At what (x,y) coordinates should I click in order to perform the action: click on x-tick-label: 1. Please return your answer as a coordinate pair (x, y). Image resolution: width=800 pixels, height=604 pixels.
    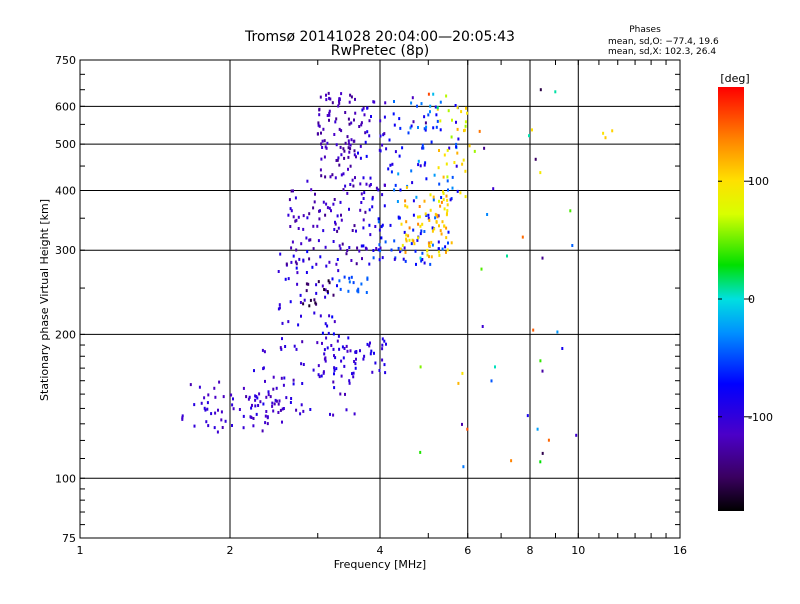
    Looking at the image, I should click on (80, 550).